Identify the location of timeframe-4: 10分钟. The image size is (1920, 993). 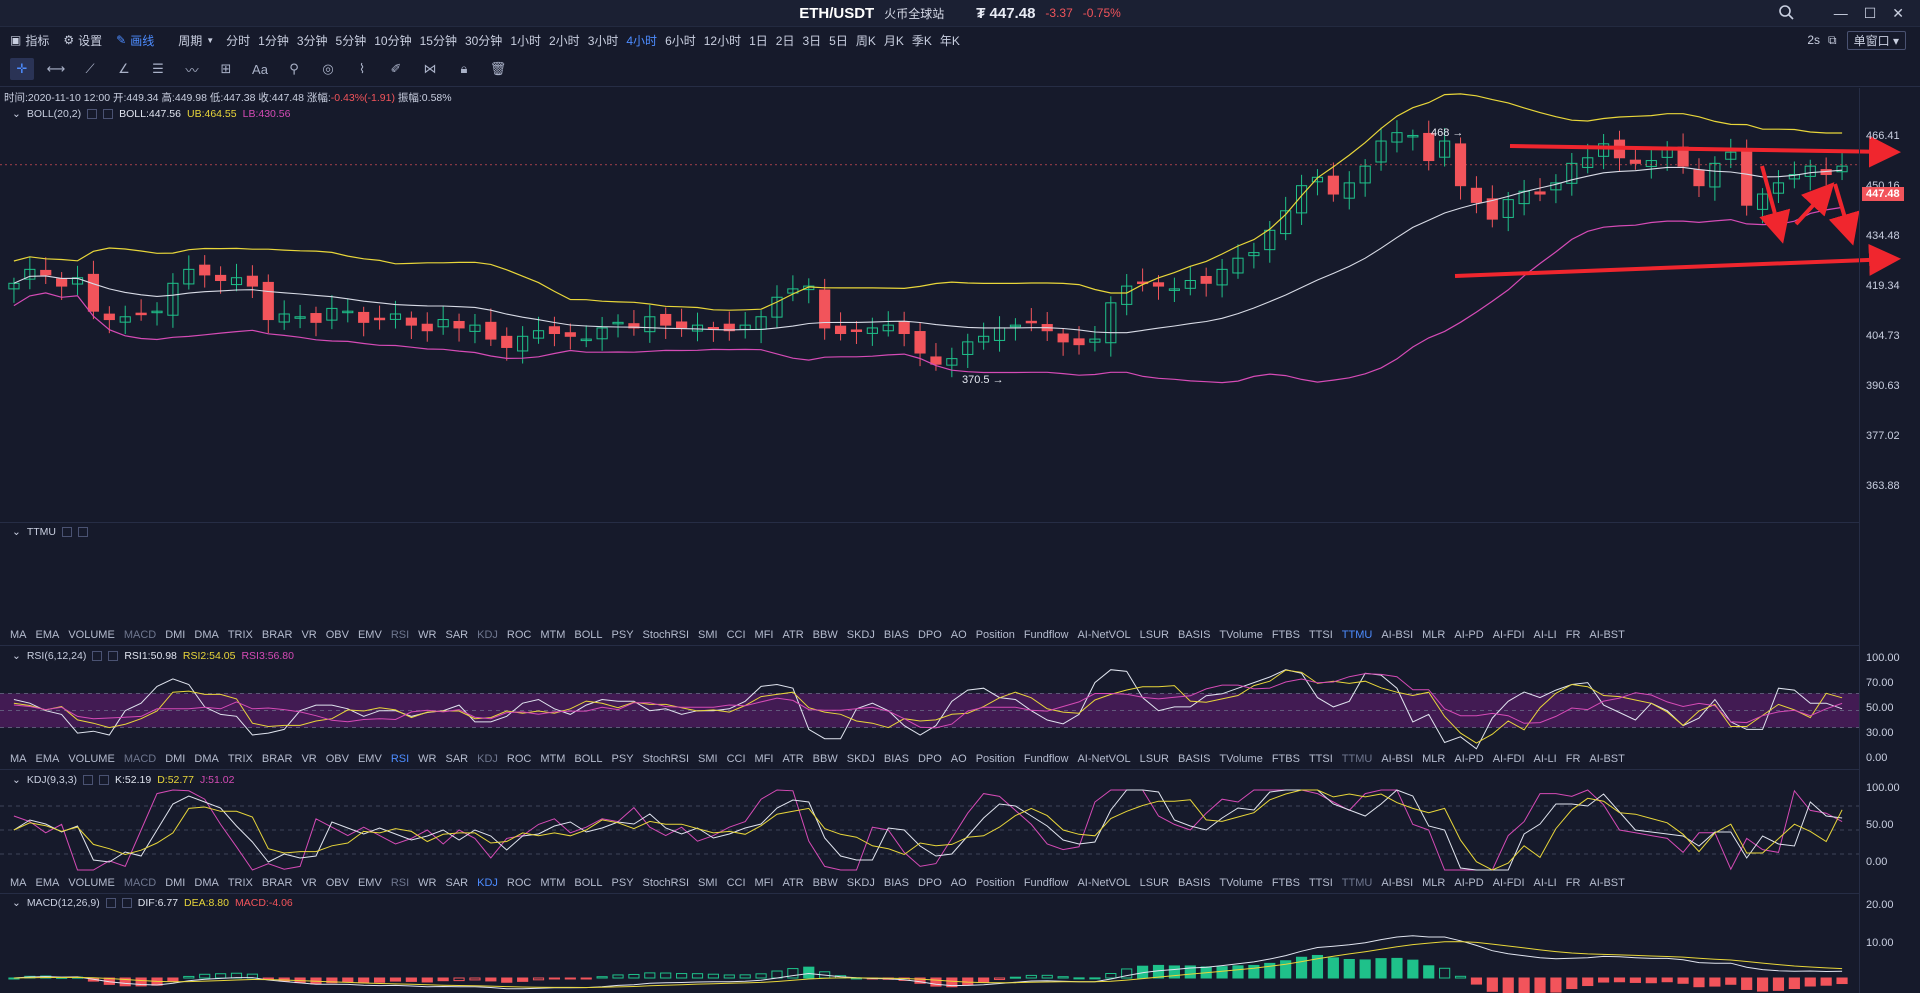
(393, 40).